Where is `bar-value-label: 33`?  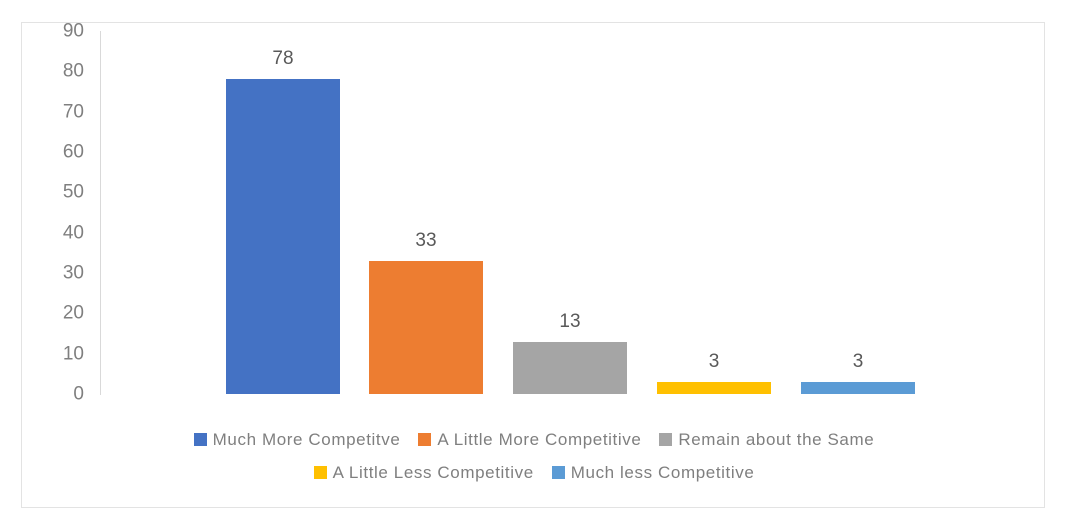
bar-value-label: 33 is located at coordinates (426, 240).